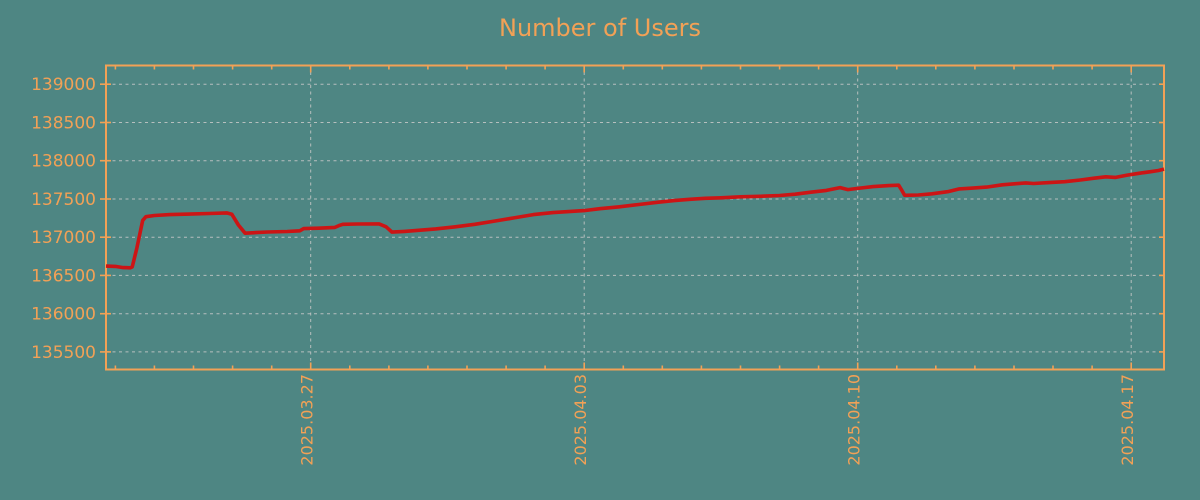 The height and width of the screenshot is (500, 1200). I want to click on x-tick-label: 2025.04.10, so click(854, 420).